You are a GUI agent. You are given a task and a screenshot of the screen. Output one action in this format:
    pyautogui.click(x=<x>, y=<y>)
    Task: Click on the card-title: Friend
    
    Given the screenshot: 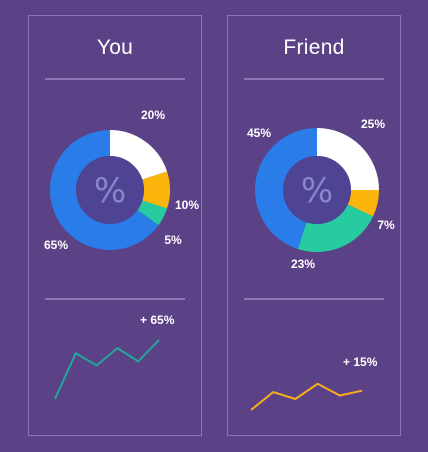 What is the action you would take?
    pyautogui.click(x=314, y=47)
    